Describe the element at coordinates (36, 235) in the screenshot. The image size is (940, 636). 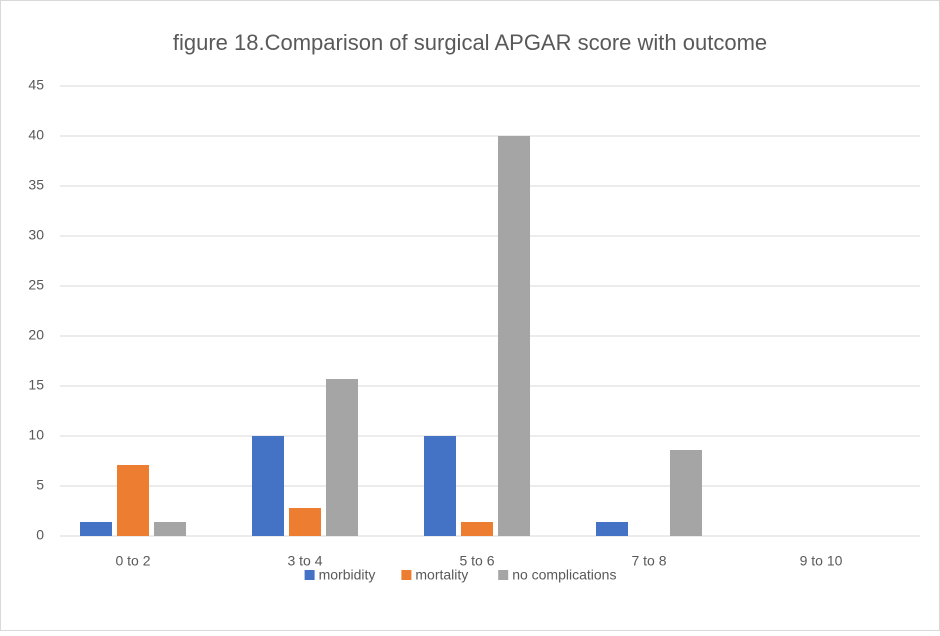
I see `y-tick-label: 30` at that location.